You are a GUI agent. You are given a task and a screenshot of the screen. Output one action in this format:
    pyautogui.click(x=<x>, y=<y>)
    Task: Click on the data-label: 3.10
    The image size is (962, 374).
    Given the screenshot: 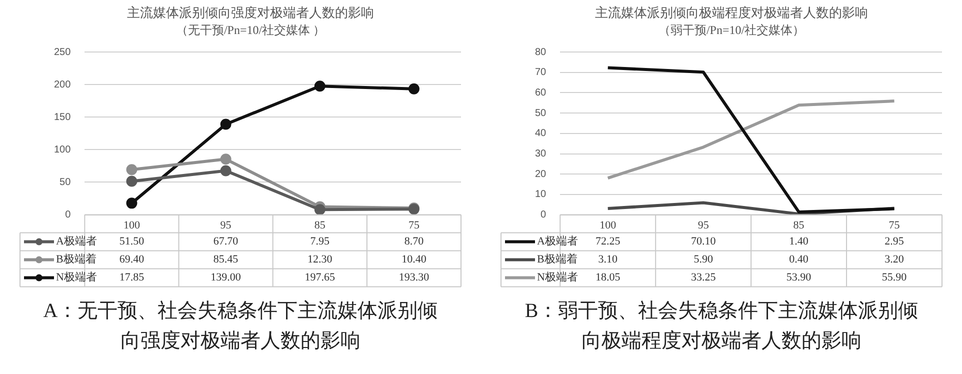 What is the action you would take?
    pyautogui.click(x=608, y=260)
    